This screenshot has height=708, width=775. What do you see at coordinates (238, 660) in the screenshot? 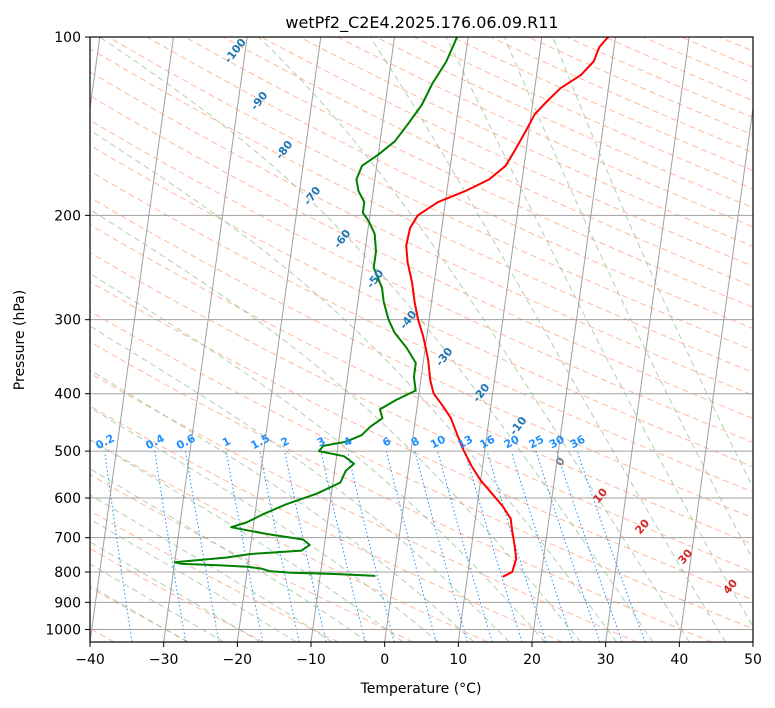
I see `x-tick-label: −20` at bounding box center [238, 660].